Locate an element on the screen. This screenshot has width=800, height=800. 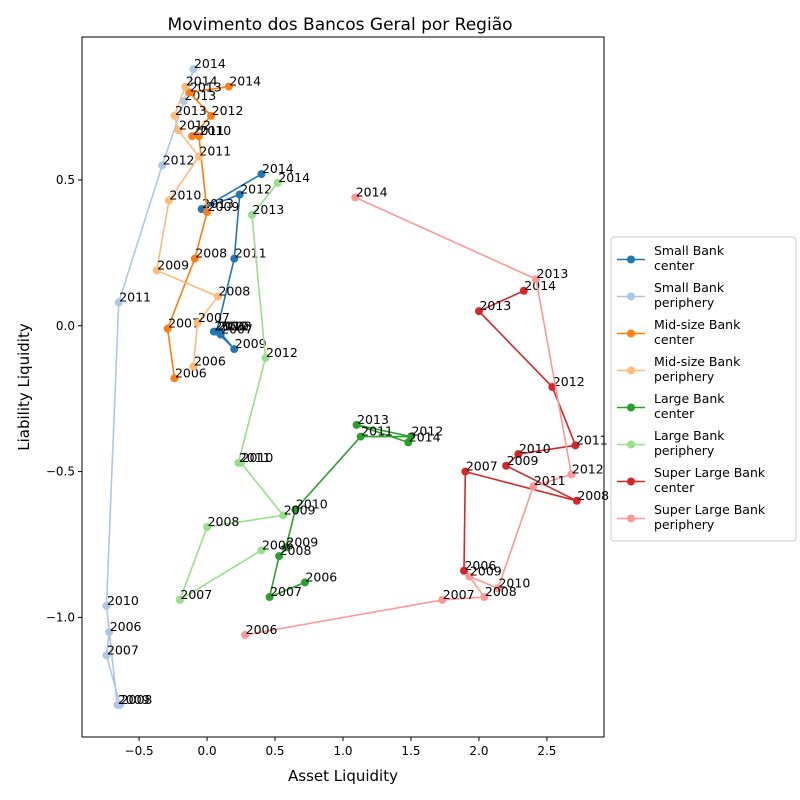
legend-item-small-bank-center: Small Bank center is located at coordinates (671, 258).